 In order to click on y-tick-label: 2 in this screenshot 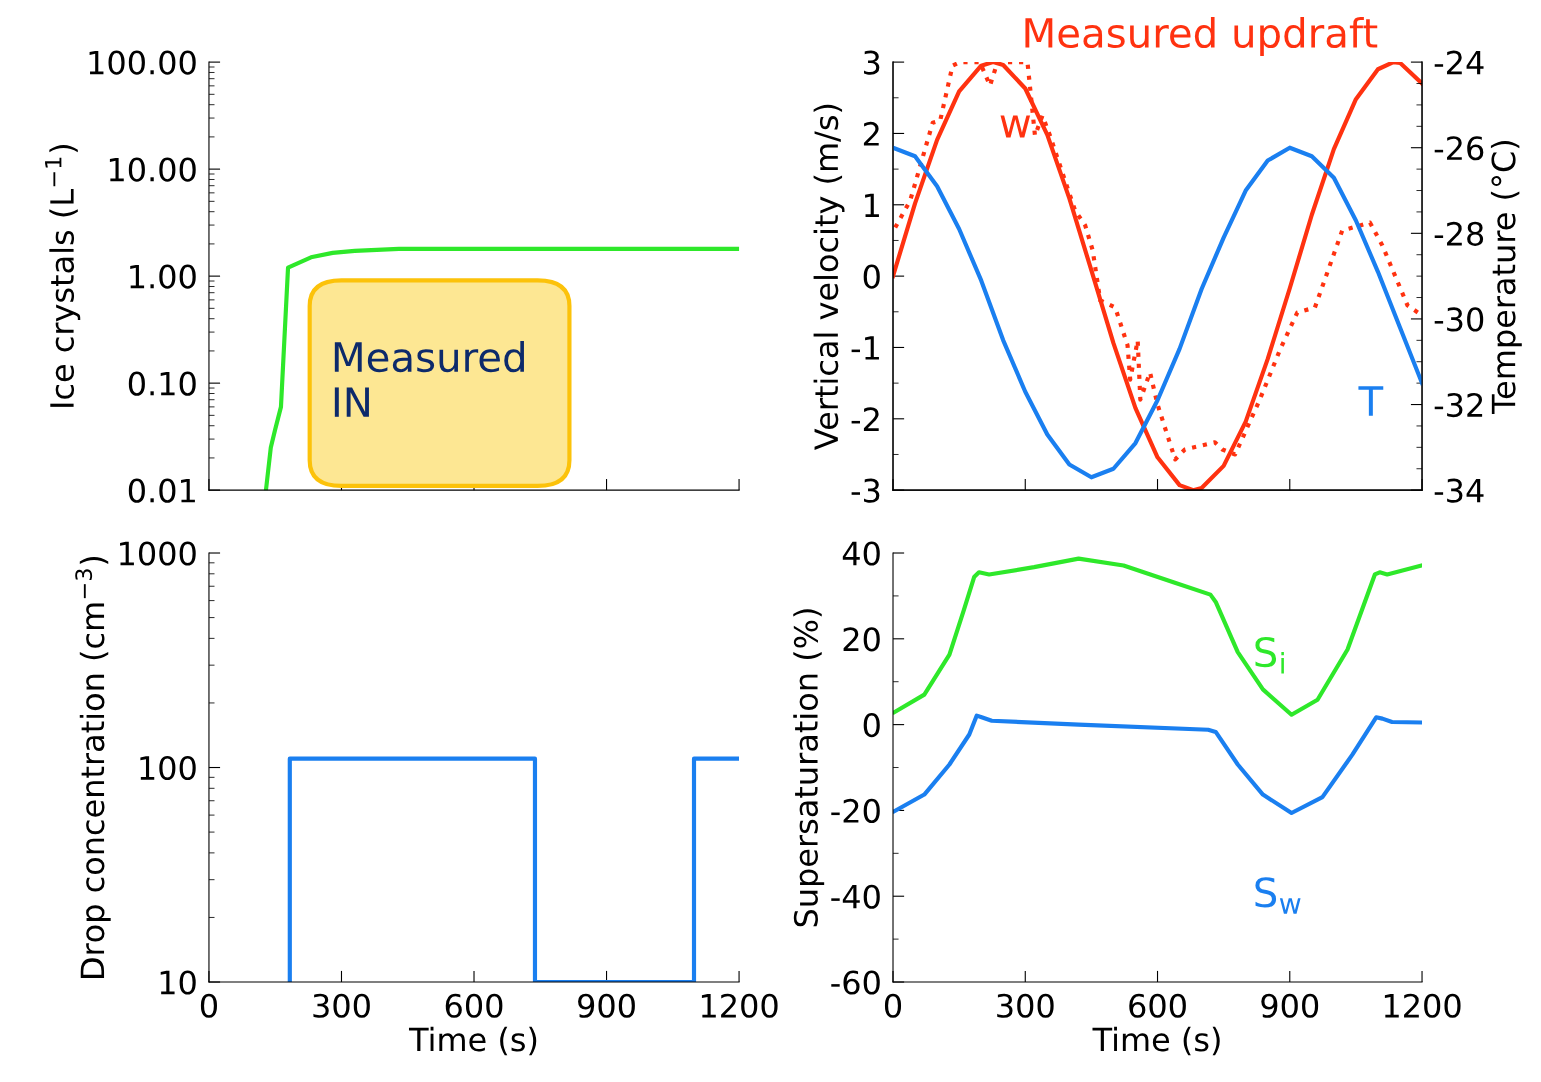, I will do `click(871, 133)`.